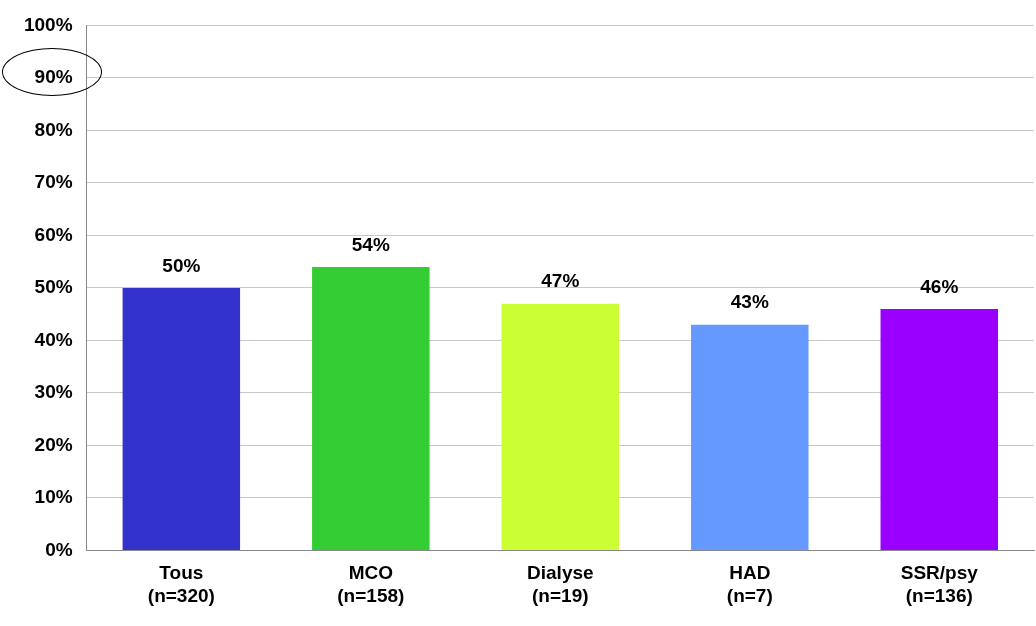  What do you see at coordinates (53, 287) in the screenshot?
I see `y-tick-label: 50%` at bounding box center [53, 287].